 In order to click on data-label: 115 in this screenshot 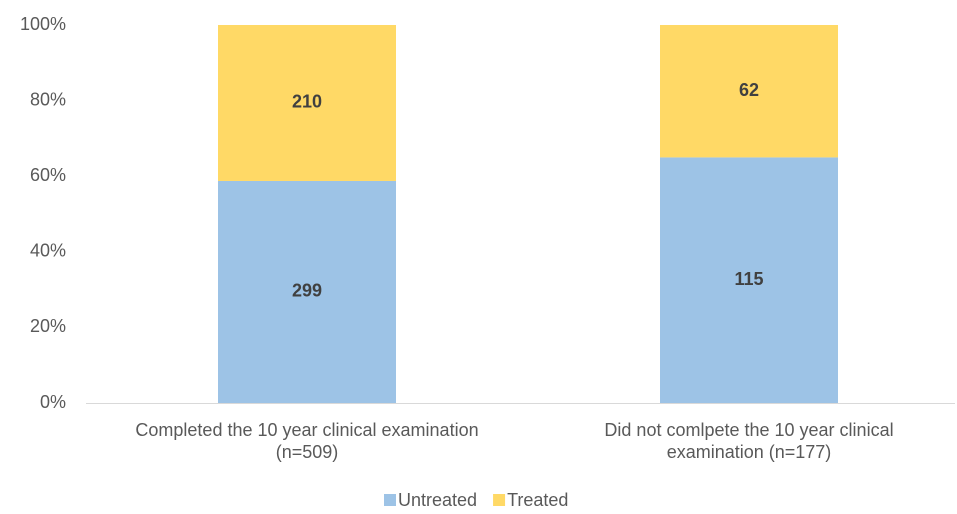, I will do `click(748, 279)`.